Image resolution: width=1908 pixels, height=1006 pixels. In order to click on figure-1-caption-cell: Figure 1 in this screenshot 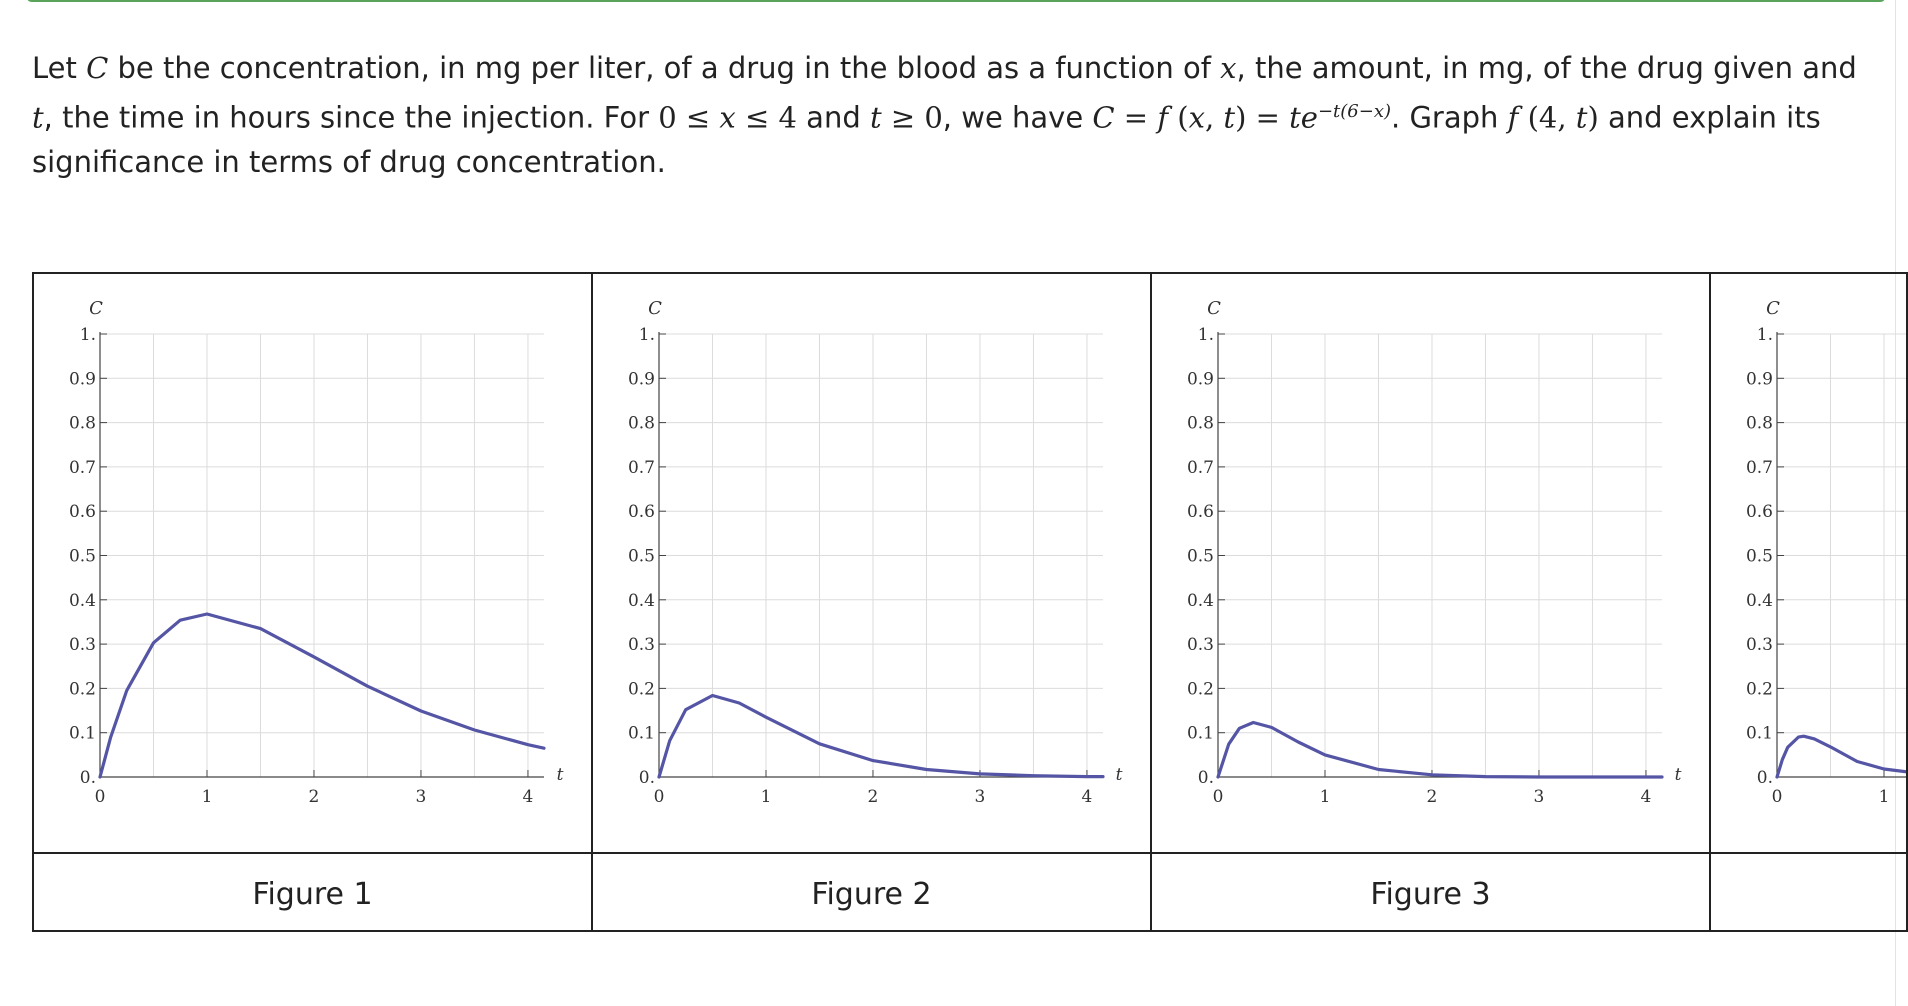, I will do `click(312, 892)`.